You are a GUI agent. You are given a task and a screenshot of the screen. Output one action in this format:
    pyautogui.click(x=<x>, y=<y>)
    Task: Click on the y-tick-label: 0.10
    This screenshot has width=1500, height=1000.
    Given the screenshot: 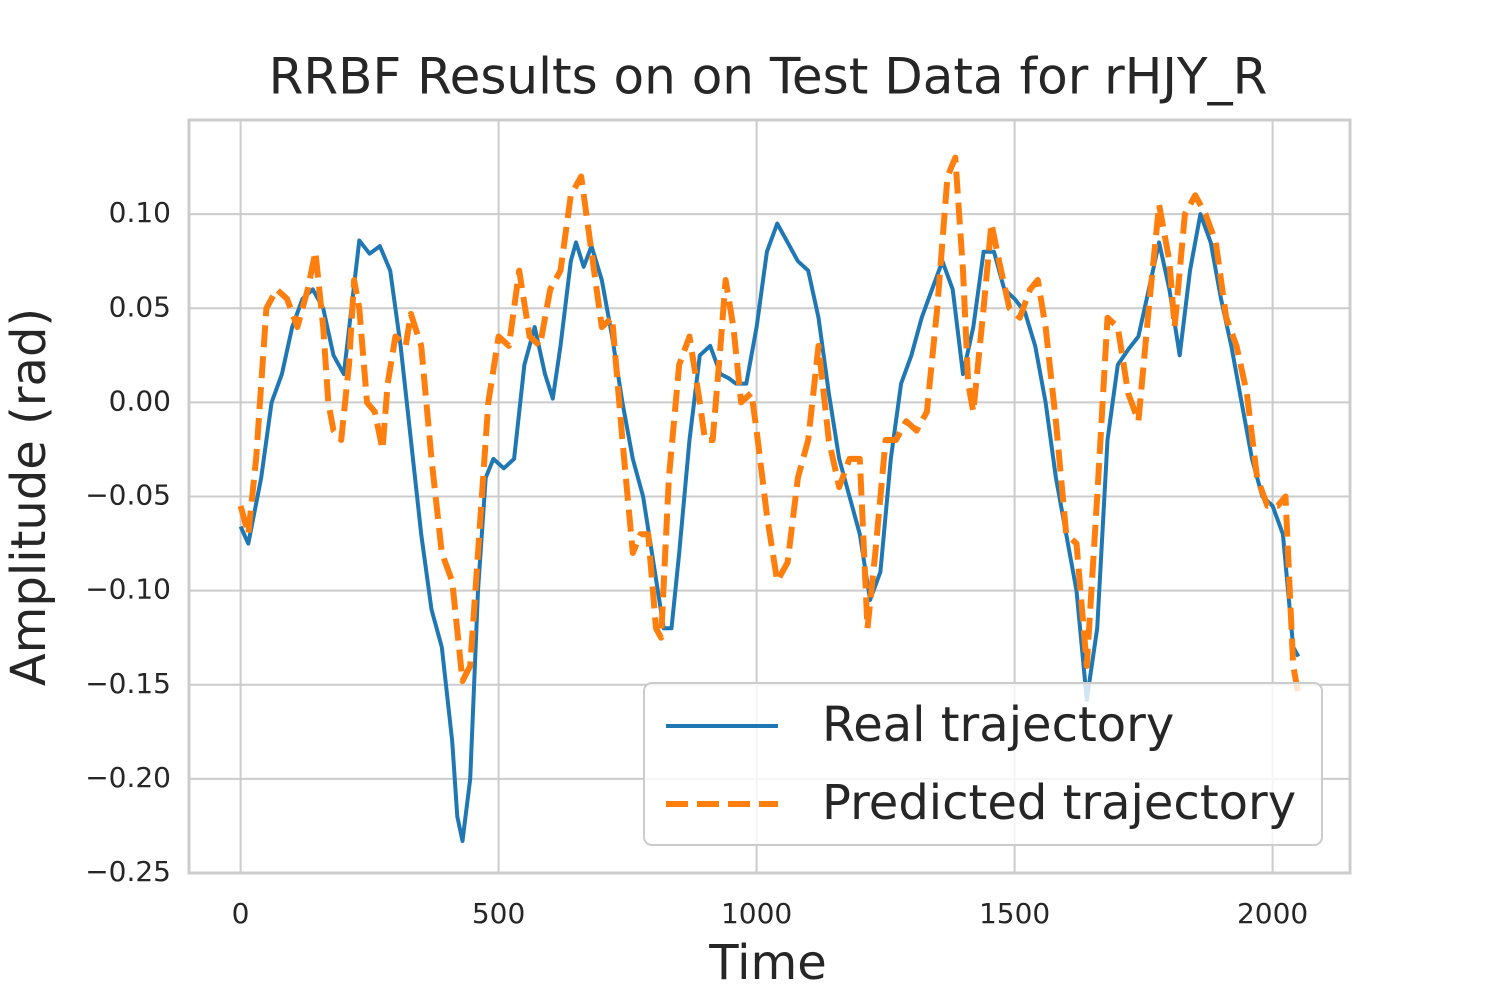 What is the action you would take?
    pyautogui.click(x=140, y=212)
    